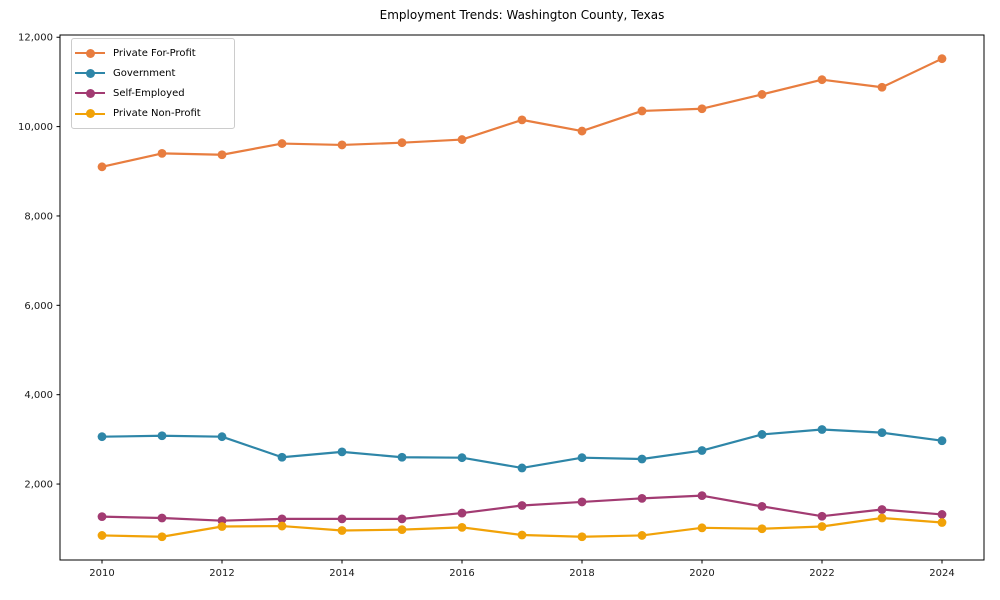 The image size is (1000, 600). I want to click on y-tick-label: 10,000, so click(35, 127).